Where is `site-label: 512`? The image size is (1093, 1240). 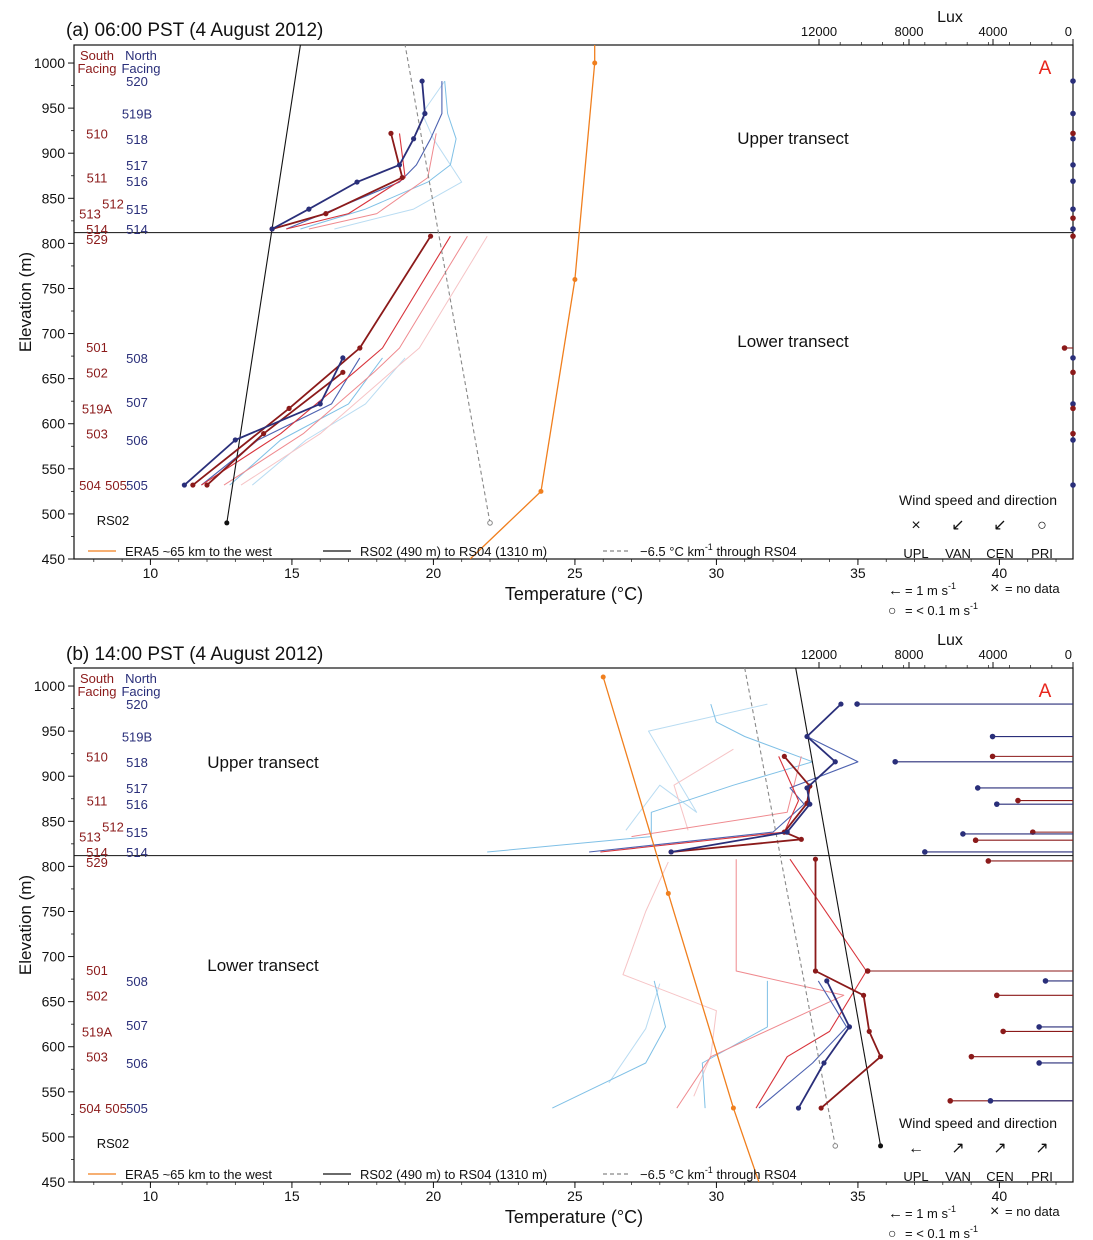
site-label: 512 is located at coordinates (113, 826).